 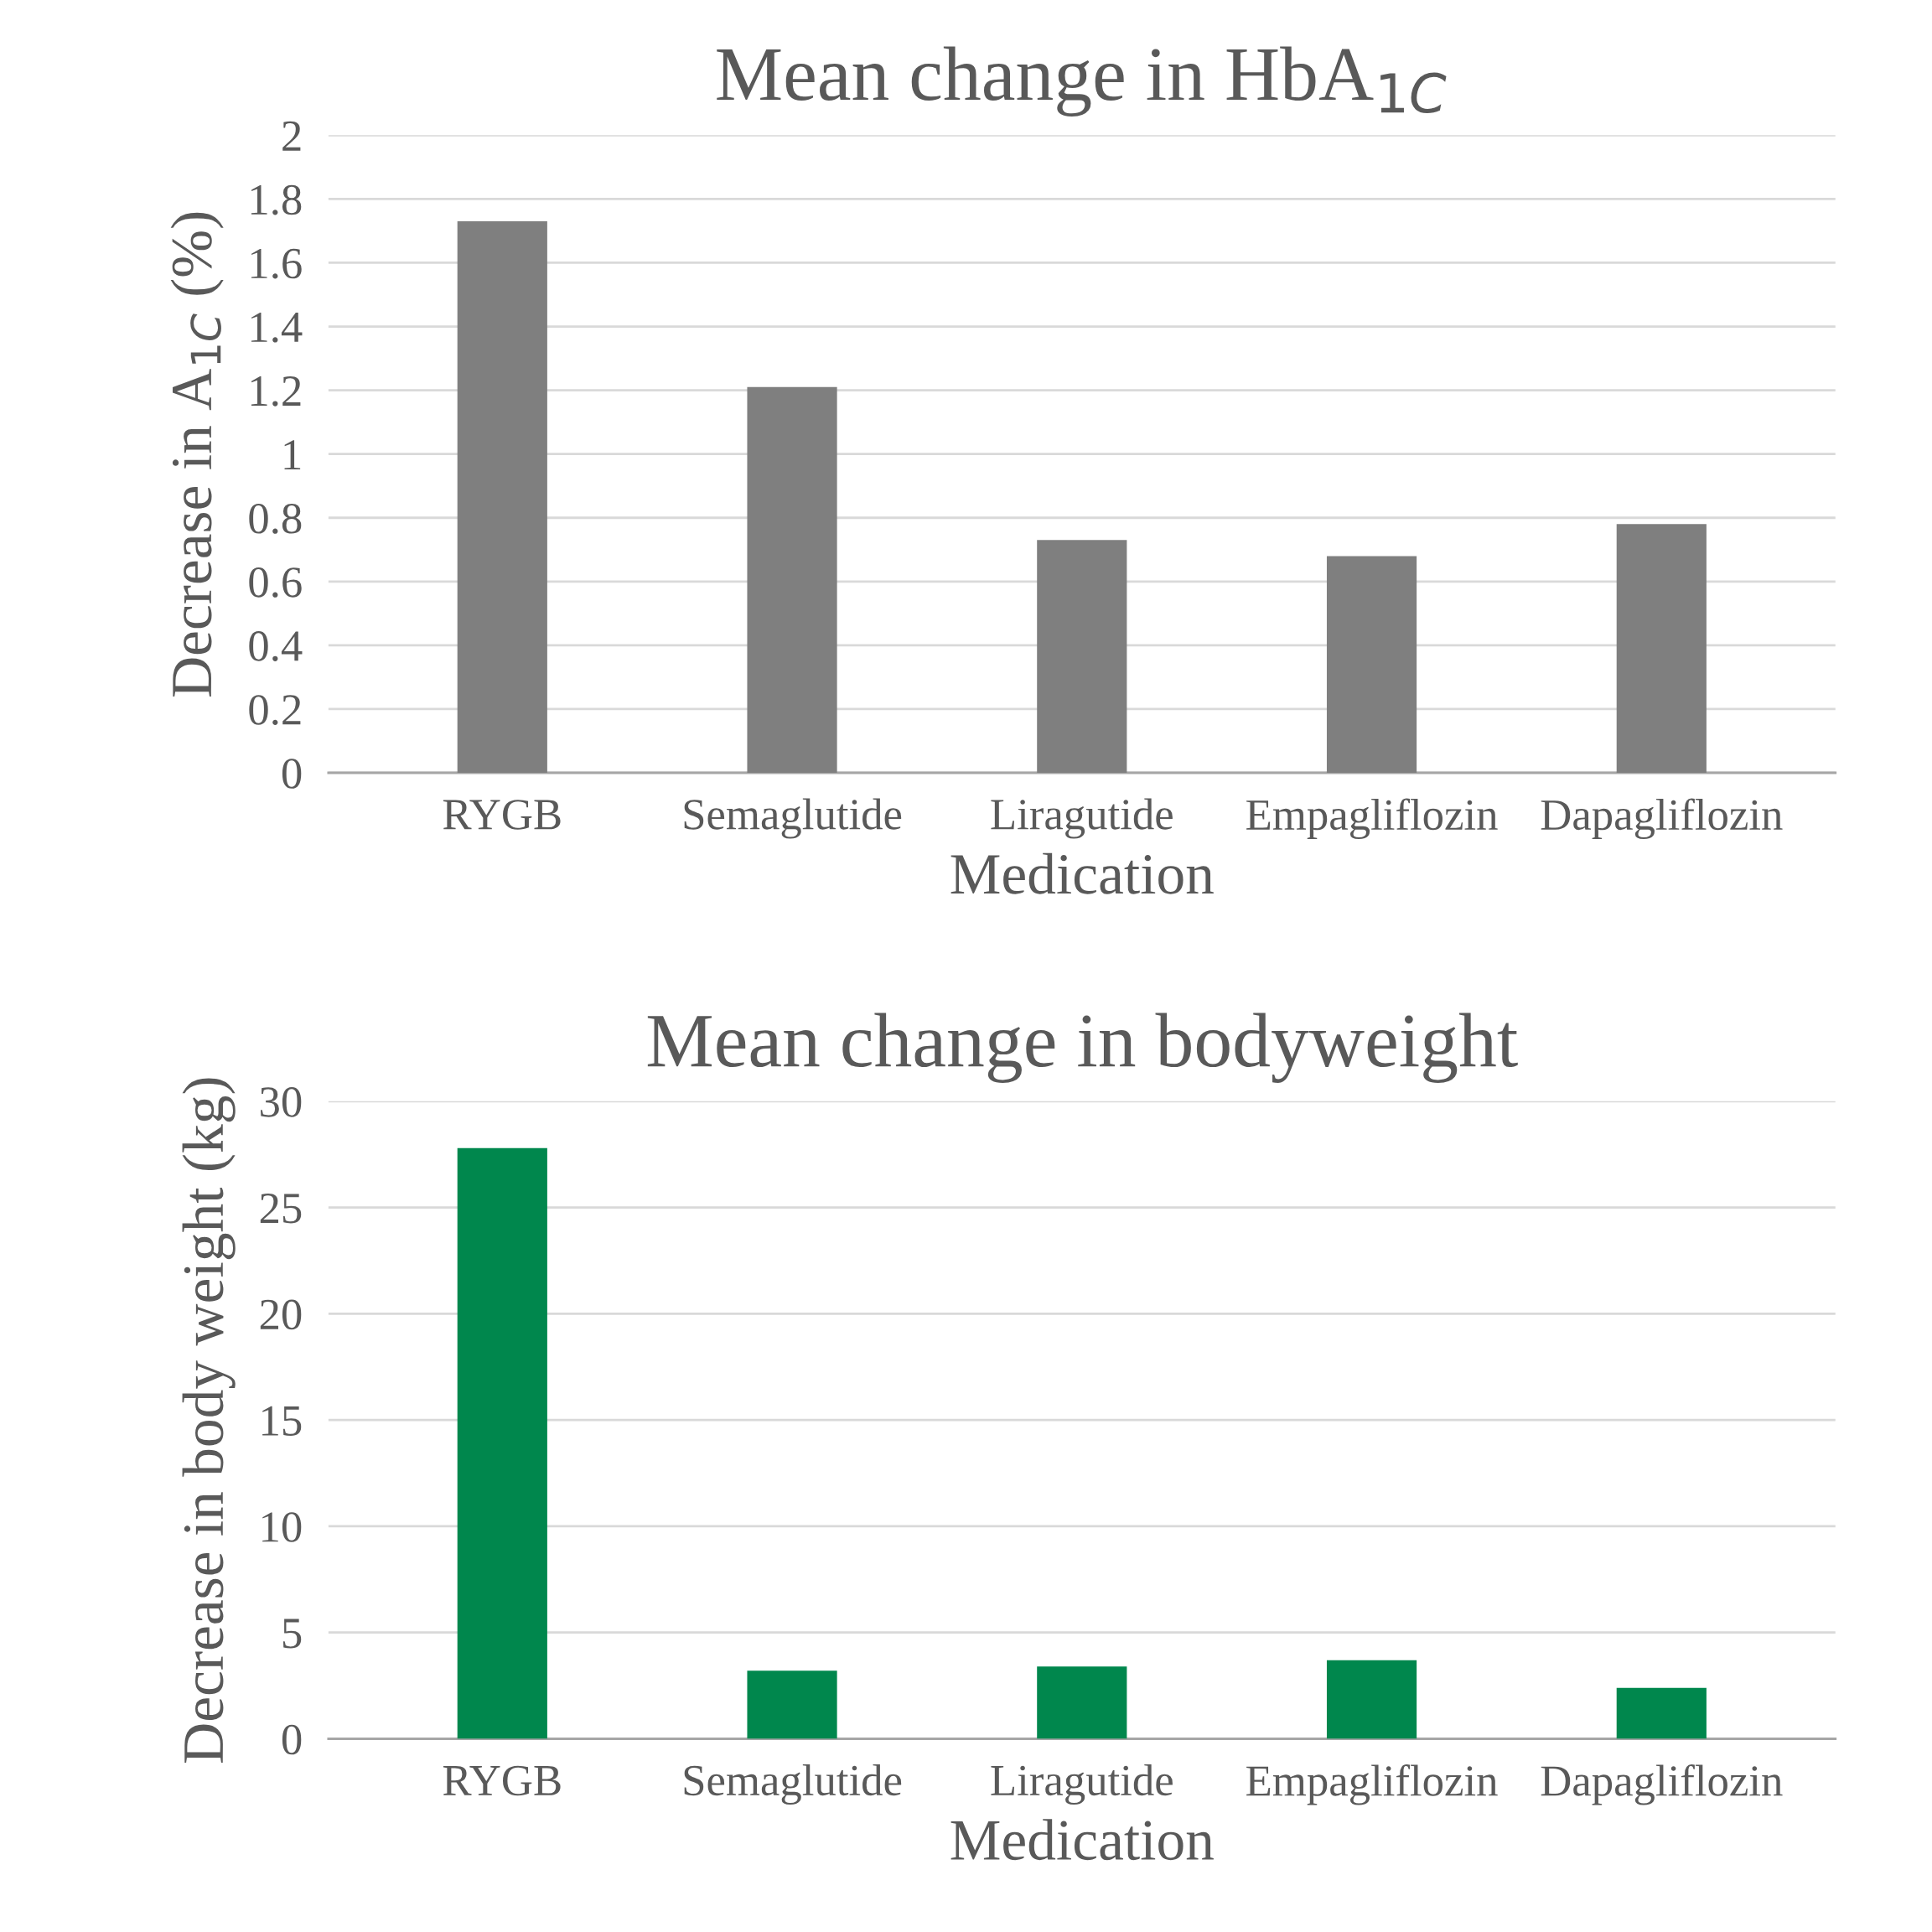 What do you see at coordinates (293, 455) in the screenshot?
I see `y-tick-label: 1` at bounding box center [293, 455].